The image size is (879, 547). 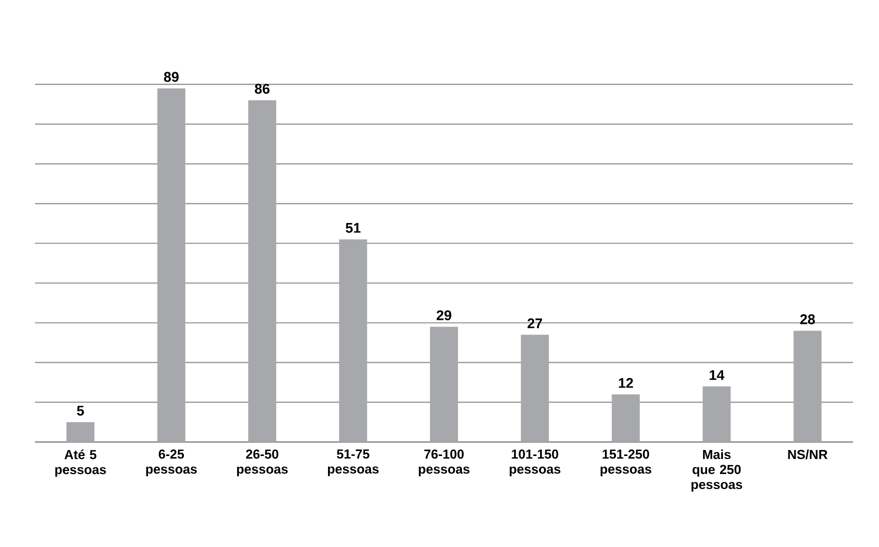 What do you see at coordinates (717, 375) in the screenshot?
I see `data-label: 14` at bounding box center [717, 375].